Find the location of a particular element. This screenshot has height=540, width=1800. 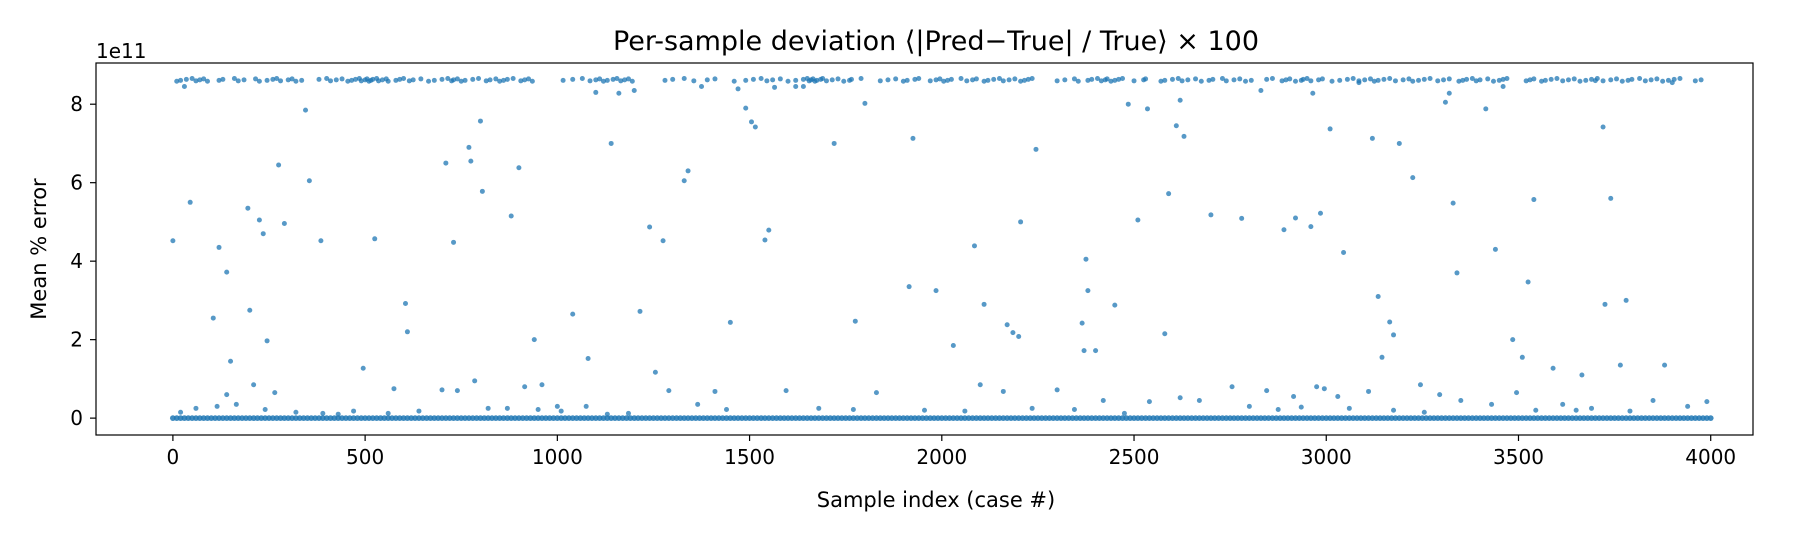

y-offset-label: 1e11 is located at coordinates (121, 51).